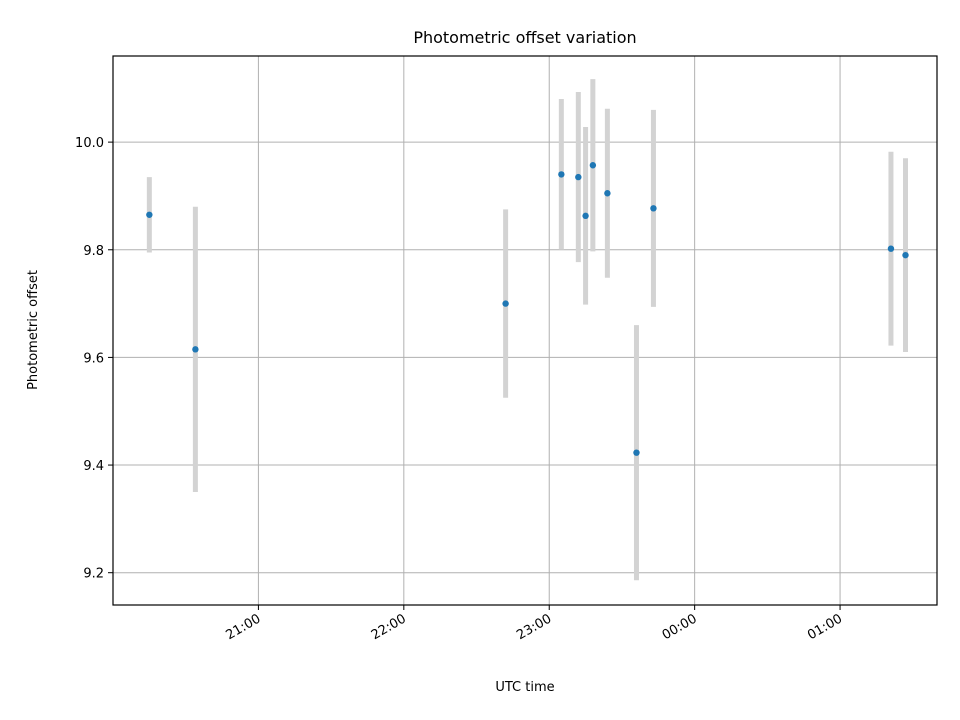 The height and width of the screenshot is (720, 960). Describe the element at coordinates (93, 251) in the screenshot. I see `y-tick-label: 9.8` at that location.